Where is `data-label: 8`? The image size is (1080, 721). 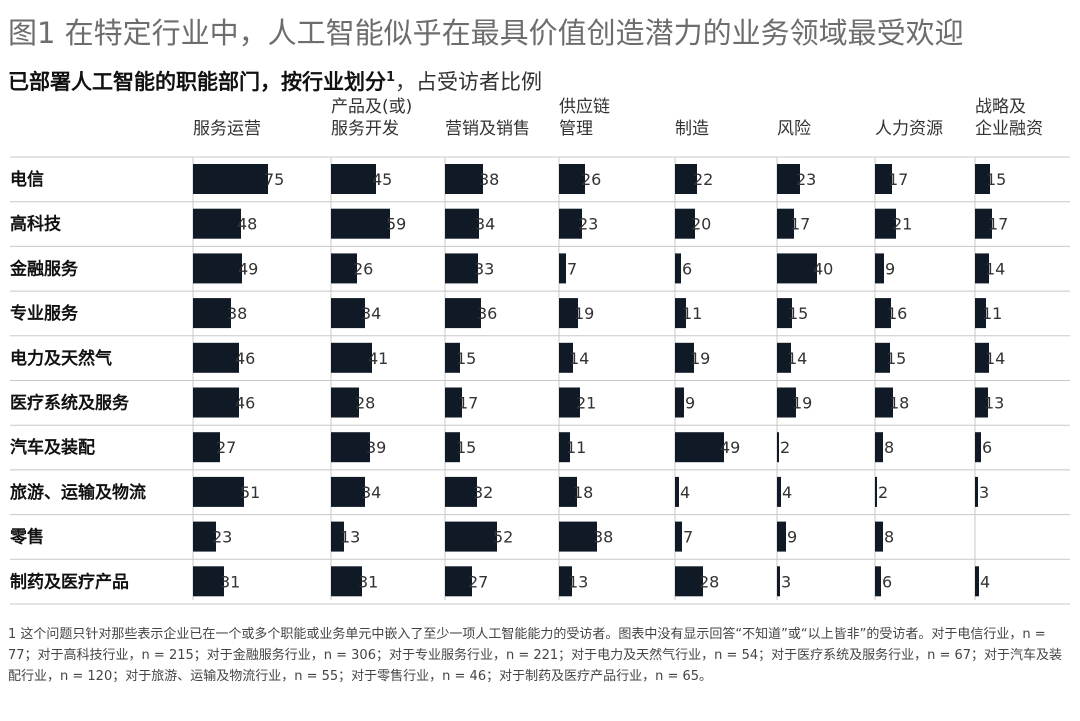 data-label: 8 is located at coordinates (889, 537).